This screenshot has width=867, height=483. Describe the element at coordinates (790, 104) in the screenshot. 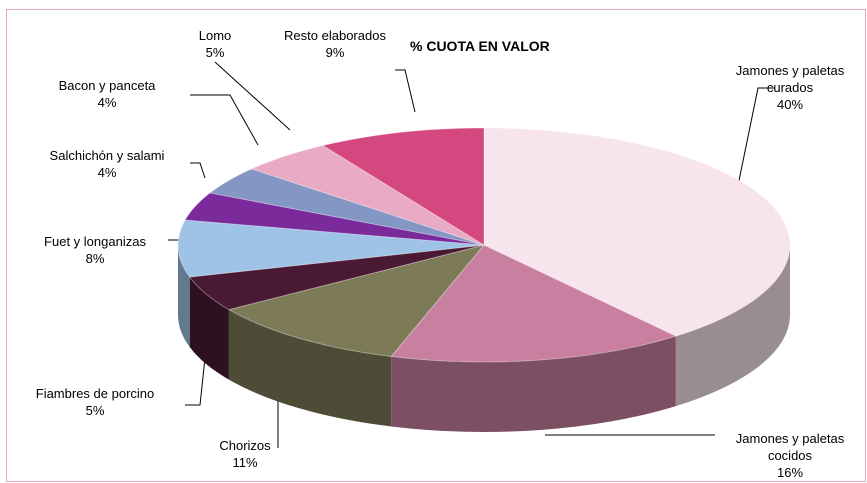

I see `value-label: 40%` at that location.